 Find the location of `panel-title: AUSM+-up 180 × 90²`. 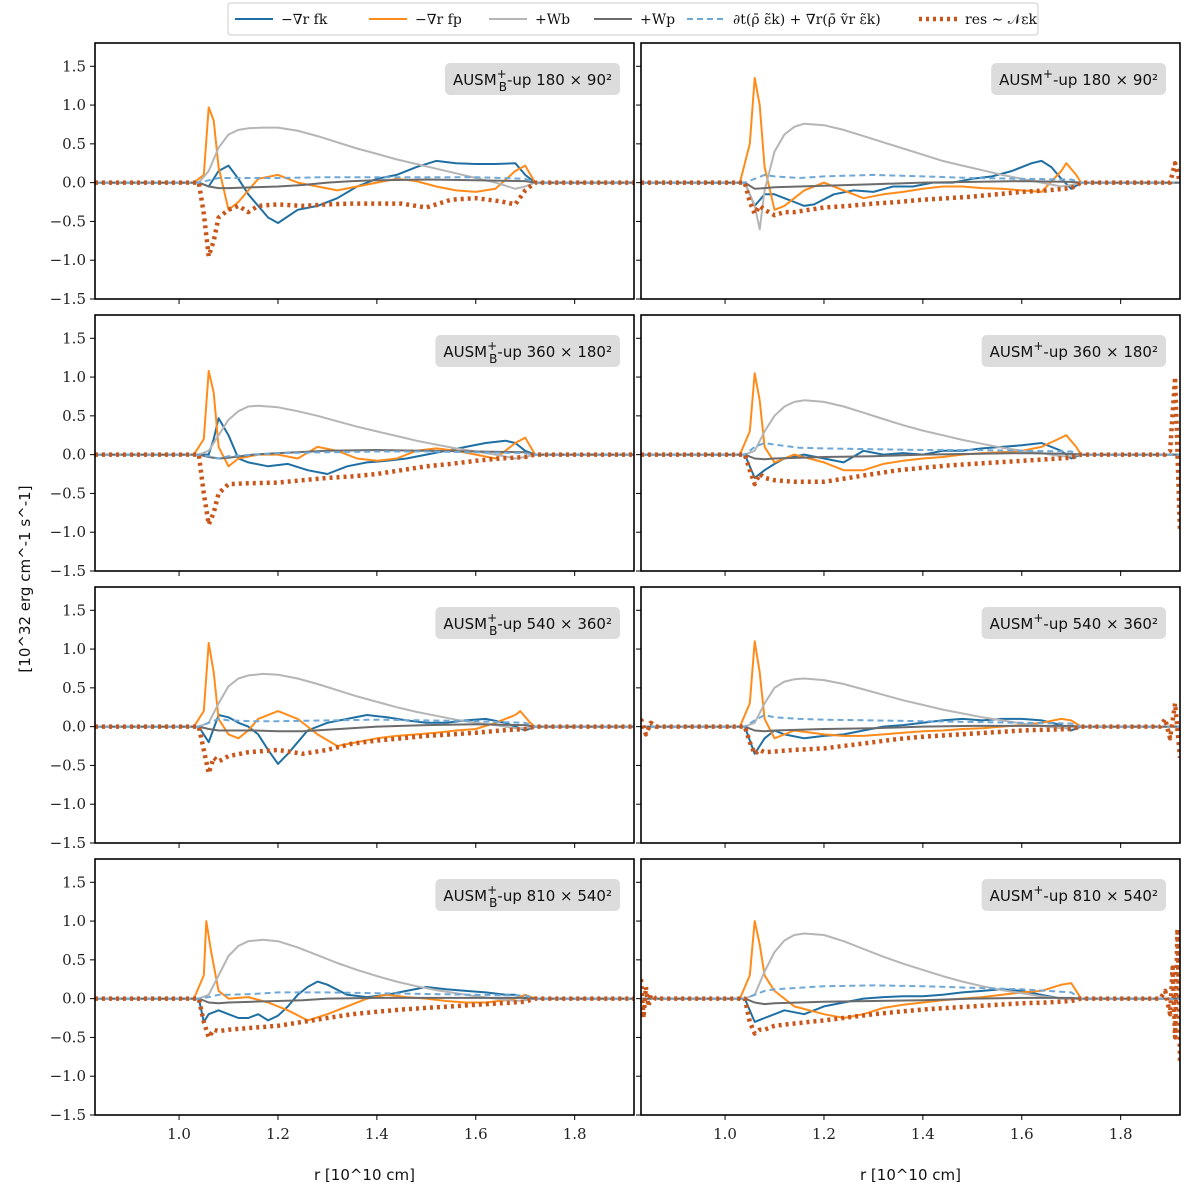

panel-title: AUSM+-up 180 × 90² is located at coordinates (1078, 79).